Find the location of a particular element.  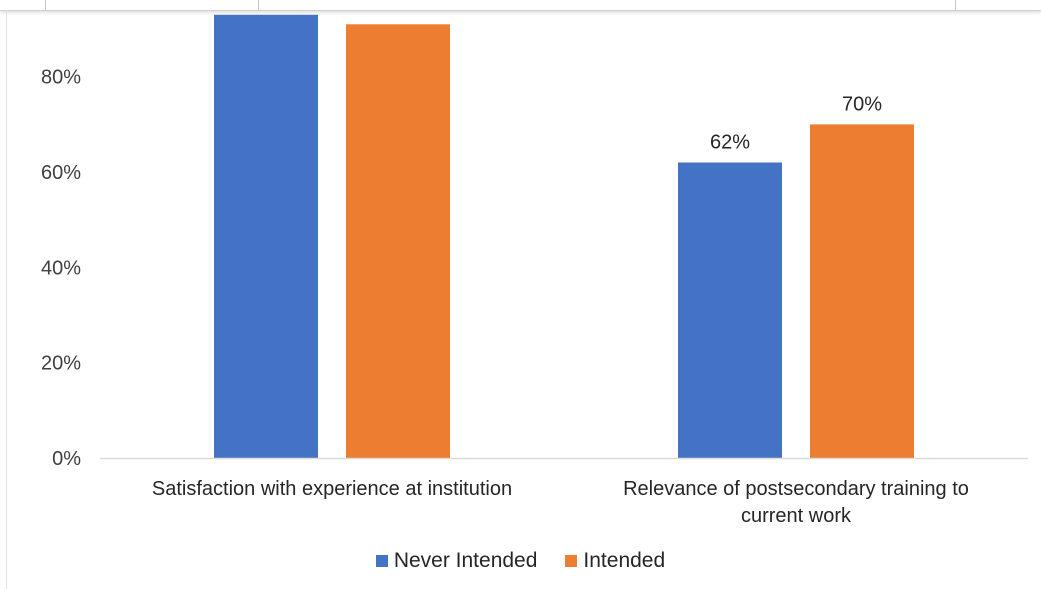

legend: Never Intended Intended is located at coordinates (520, 561).